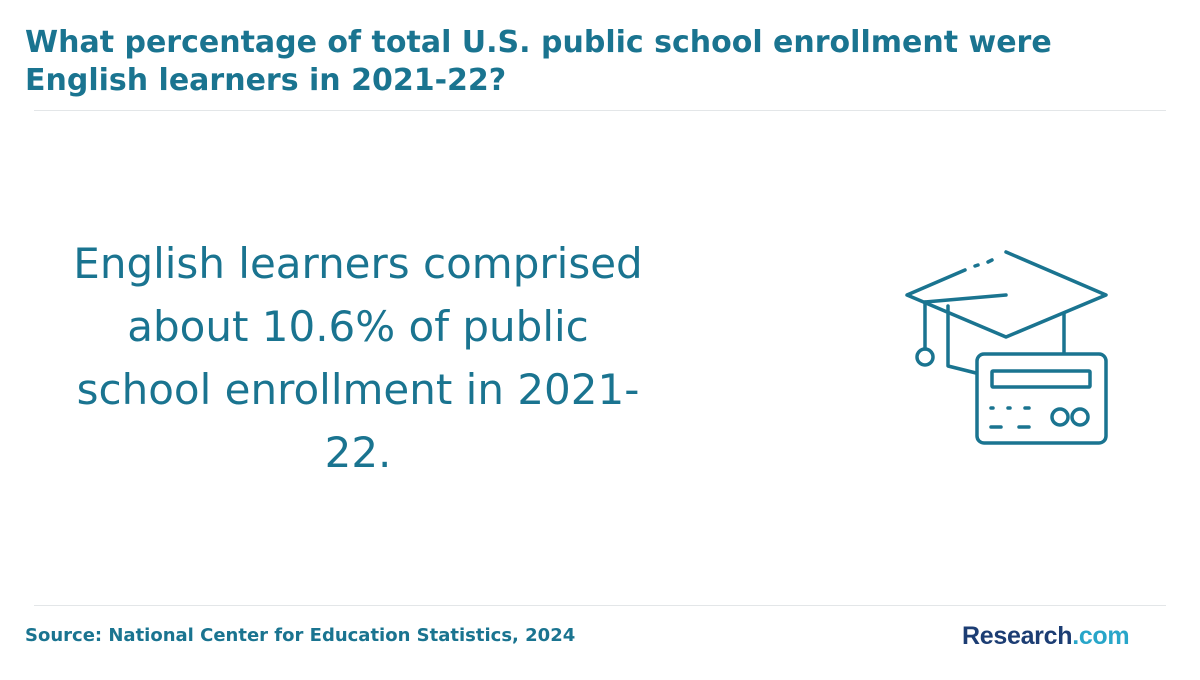 This screenshot has width=1200, height=680. I want to click on brand-logo: Research.com, so click(1046, 636).